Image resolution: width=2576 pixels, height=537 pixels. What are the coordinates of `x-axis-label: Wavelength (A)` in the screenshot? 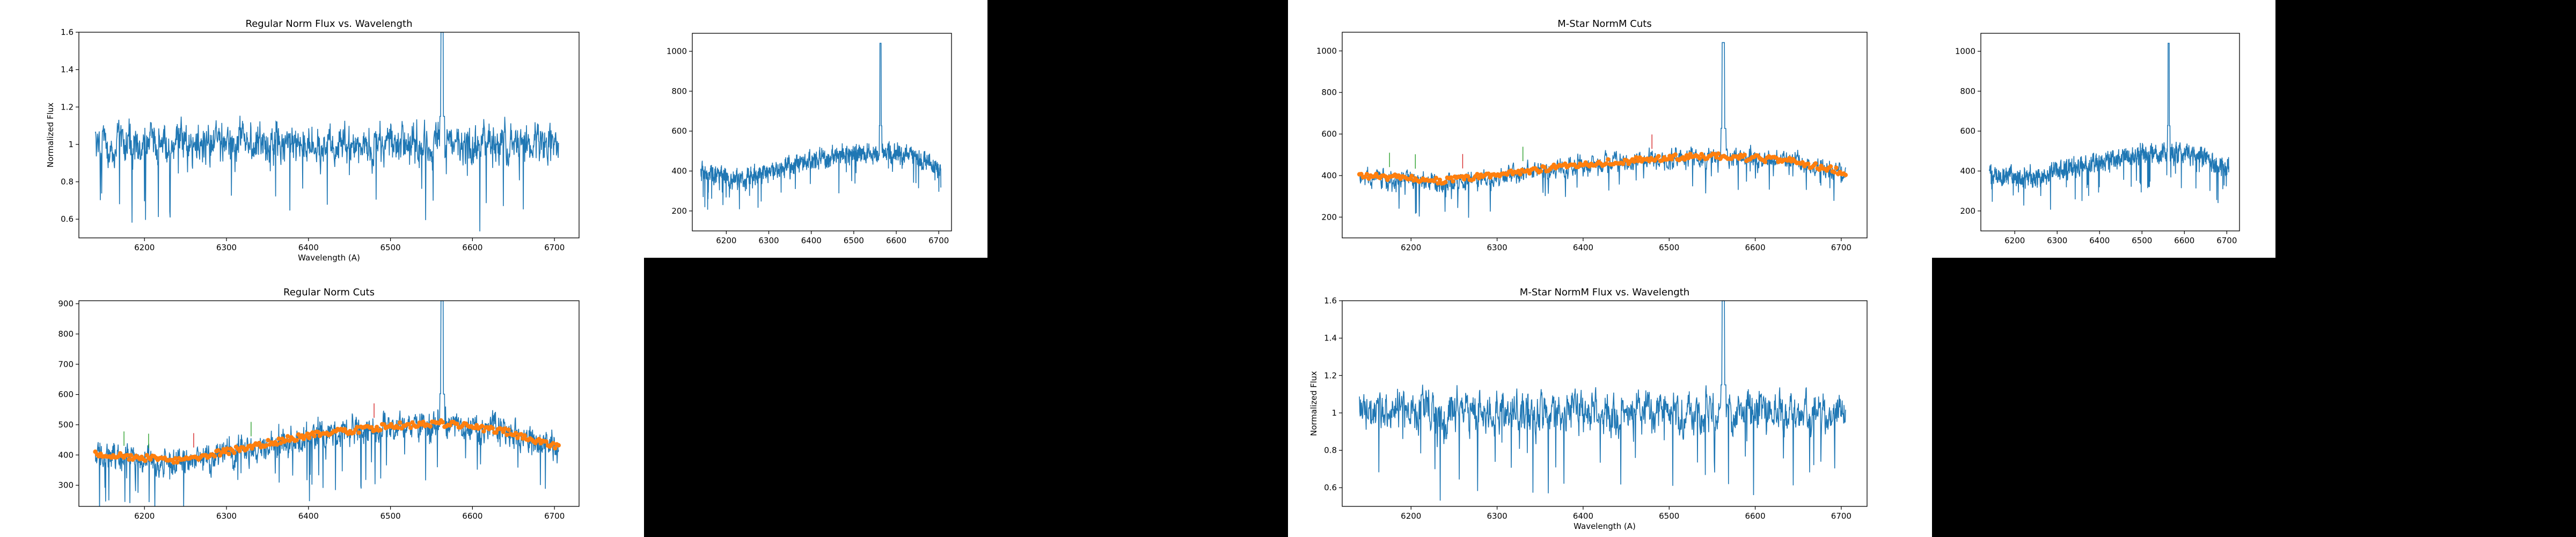 It's located at (329, 258).